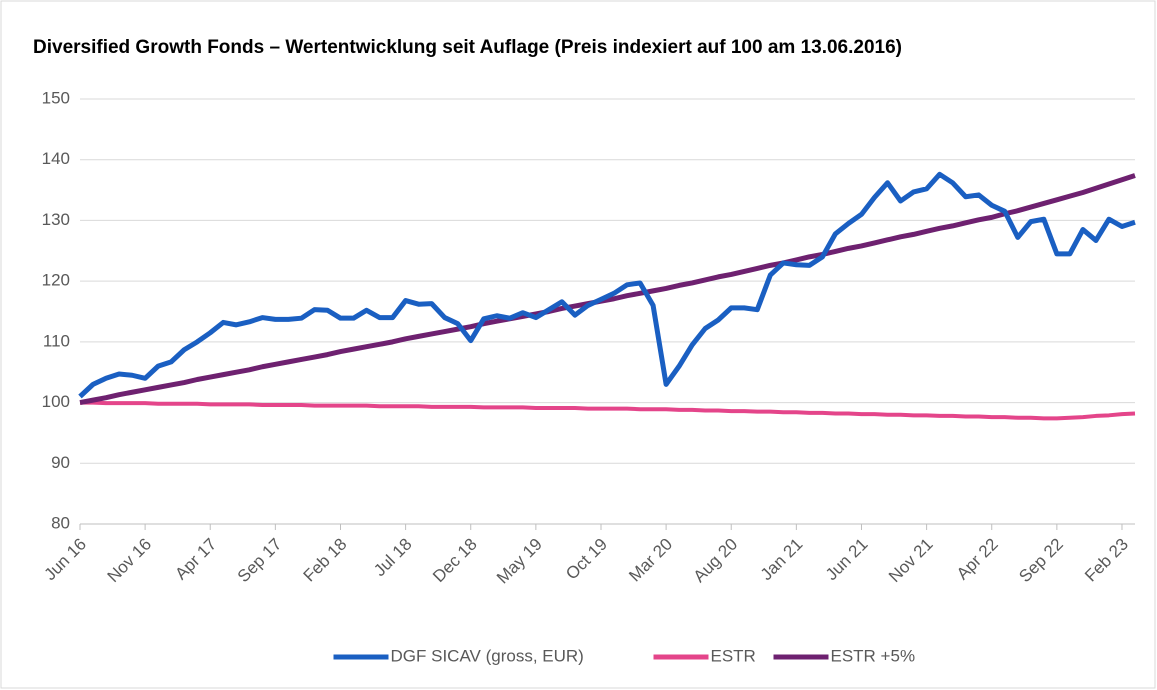 Image resolution: width=1157 pixels, height=690 pixels. What do you see at coordinates (873, 655) in the screenshot?
I see `legend-label: ESTR +5%` at bounding box center [873, 655].